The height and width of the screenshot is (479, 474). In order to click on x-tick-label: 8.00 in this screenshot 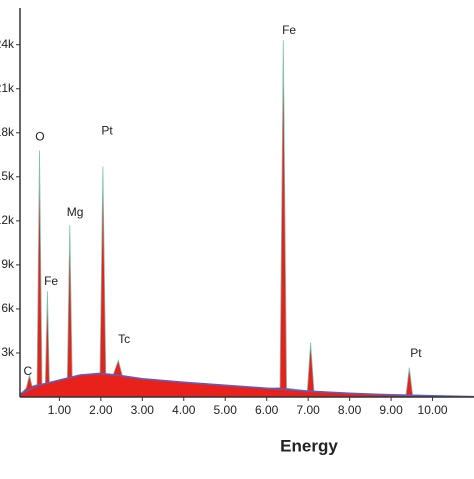, I will do `click(350, 410)`.